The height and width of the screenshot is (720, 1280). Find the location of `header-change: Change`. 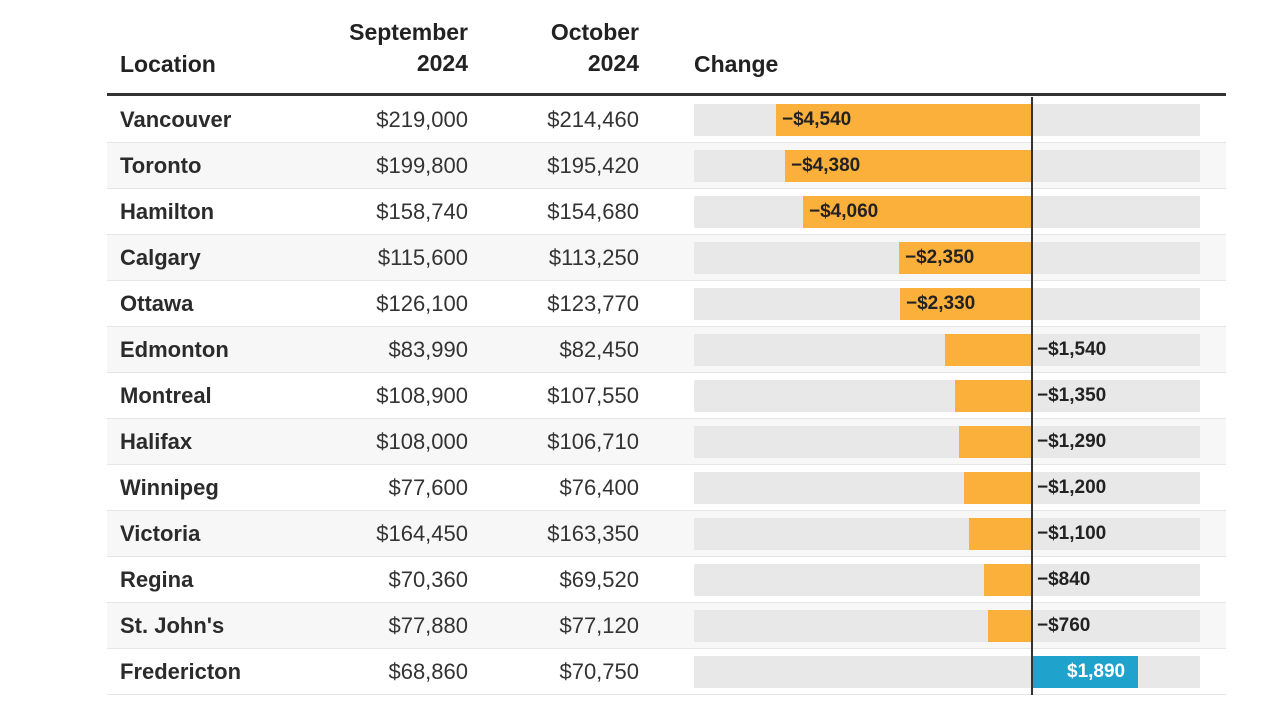

header-change: Change is located at coordinates (736, 64).